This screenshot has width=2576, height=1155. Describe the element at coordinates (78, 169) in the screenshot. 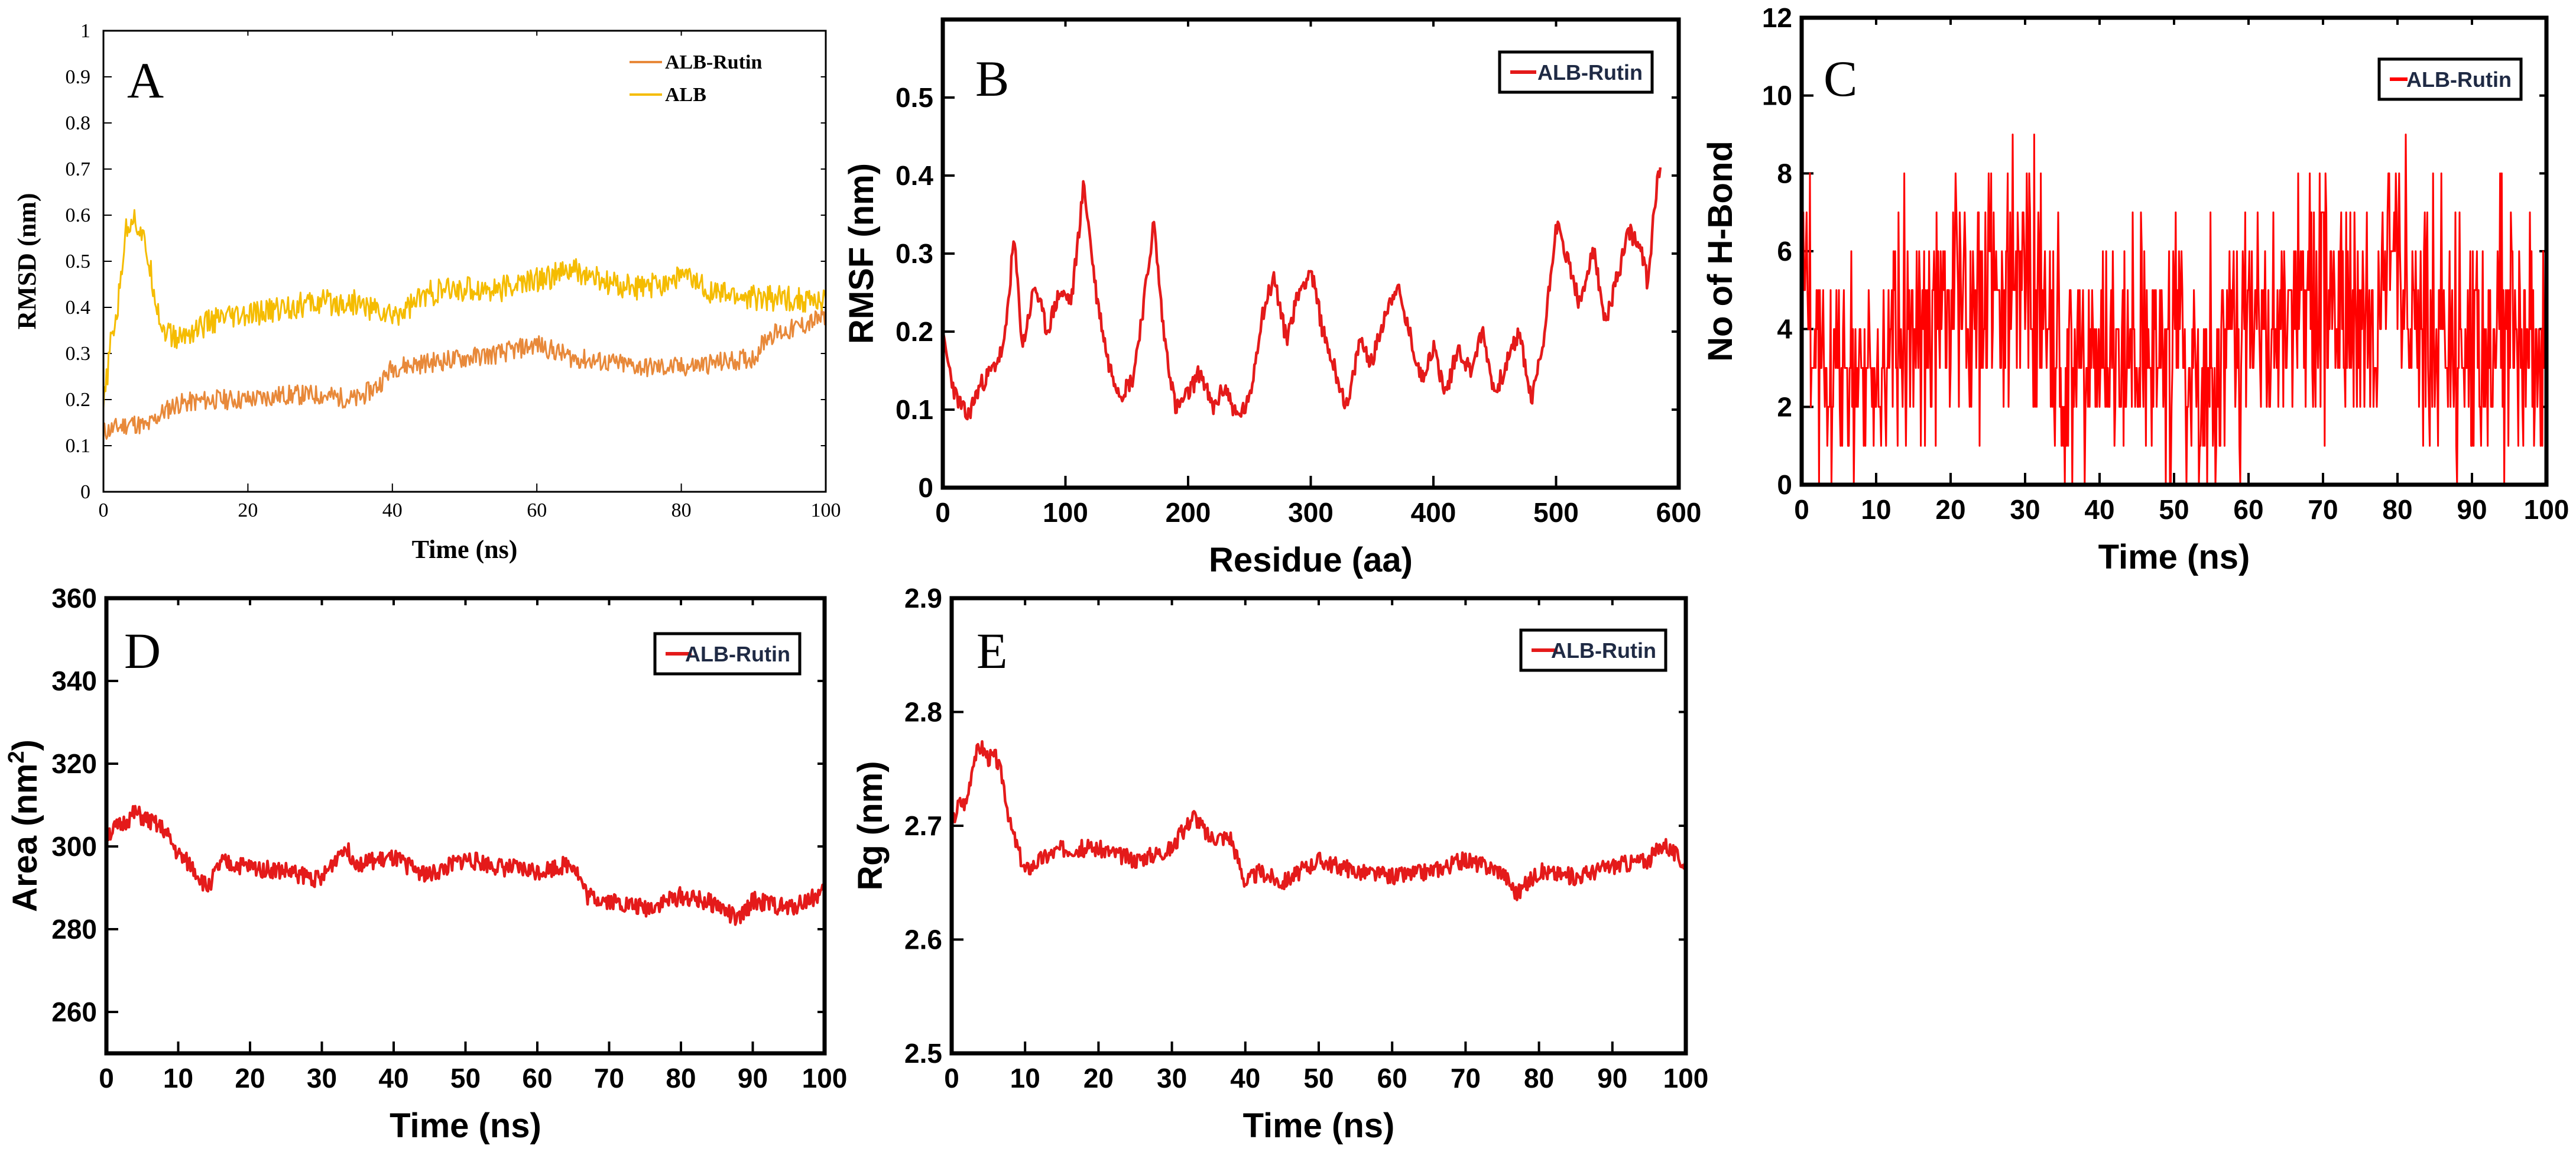

I see `y-tick-label: 0.7` at that location.